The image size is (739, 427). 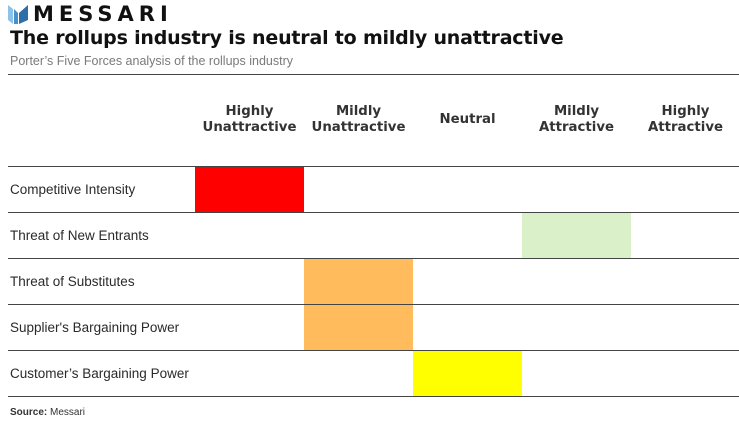 I want to click on row-label: Threat of New Entrants, so click(x=79, y=235).